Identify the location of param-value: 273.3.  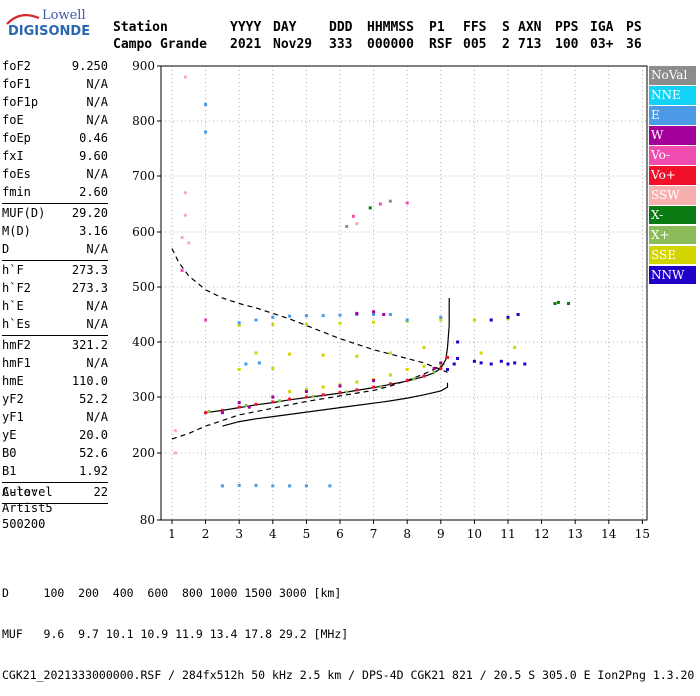
(89, 270).